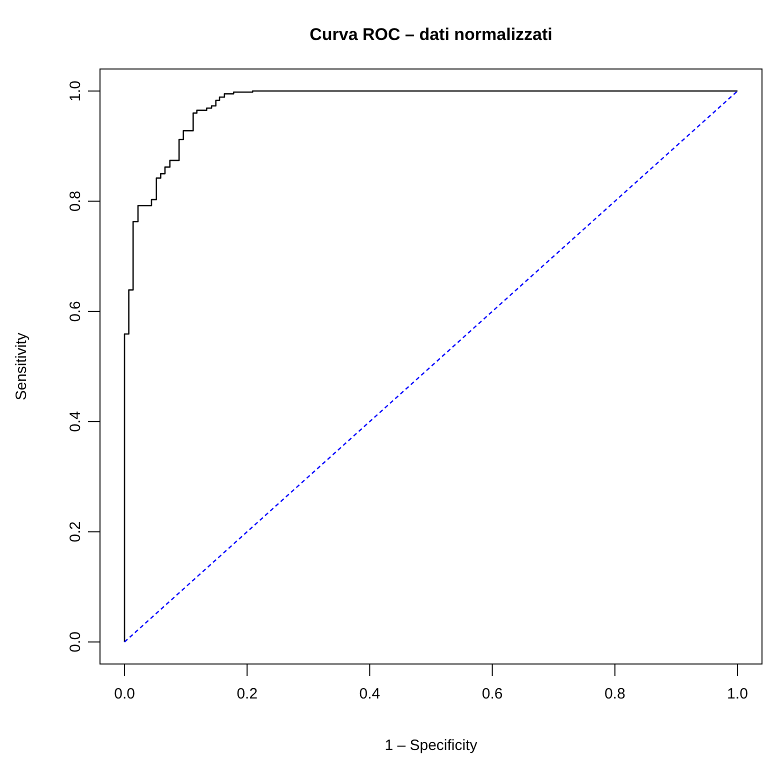 This screenshot has width=763, height=758. Describe the element at coordinates (492, 694) in the screenshot. I see `x-tick-label: 0.6` at that location.